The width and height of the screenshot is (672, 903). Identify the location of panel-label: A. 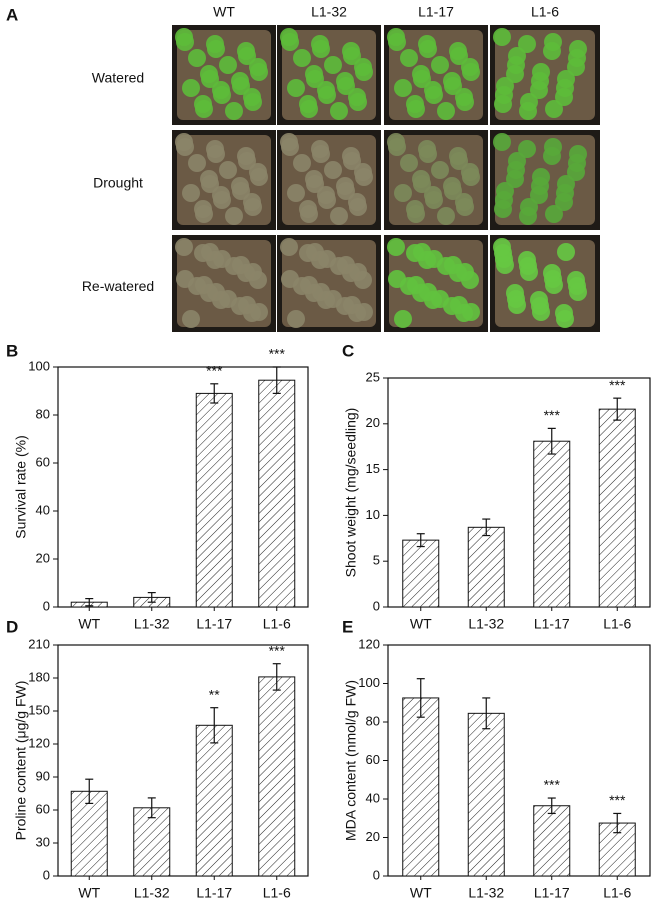
(12, 14).